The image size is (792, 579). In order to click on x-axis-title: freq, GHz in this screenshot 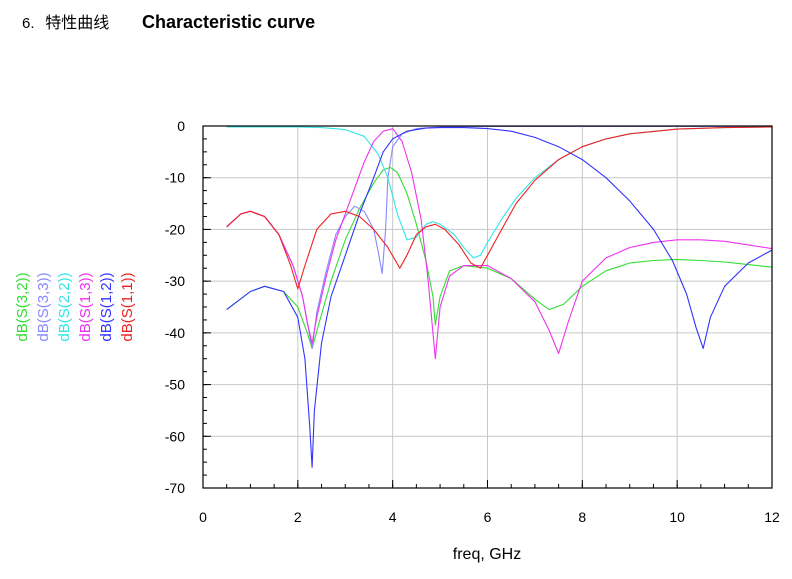, I will do `click(487, 554)`.